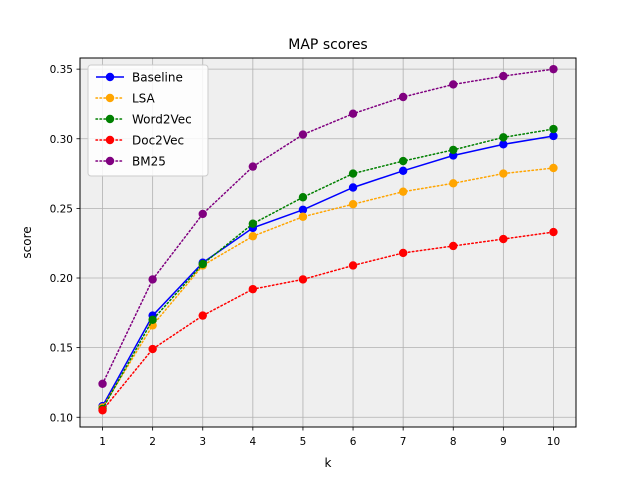 The height and width of the screenshot is (480, 640). I want to click on legend-entry-bm25: BM25, so click(130, 162).